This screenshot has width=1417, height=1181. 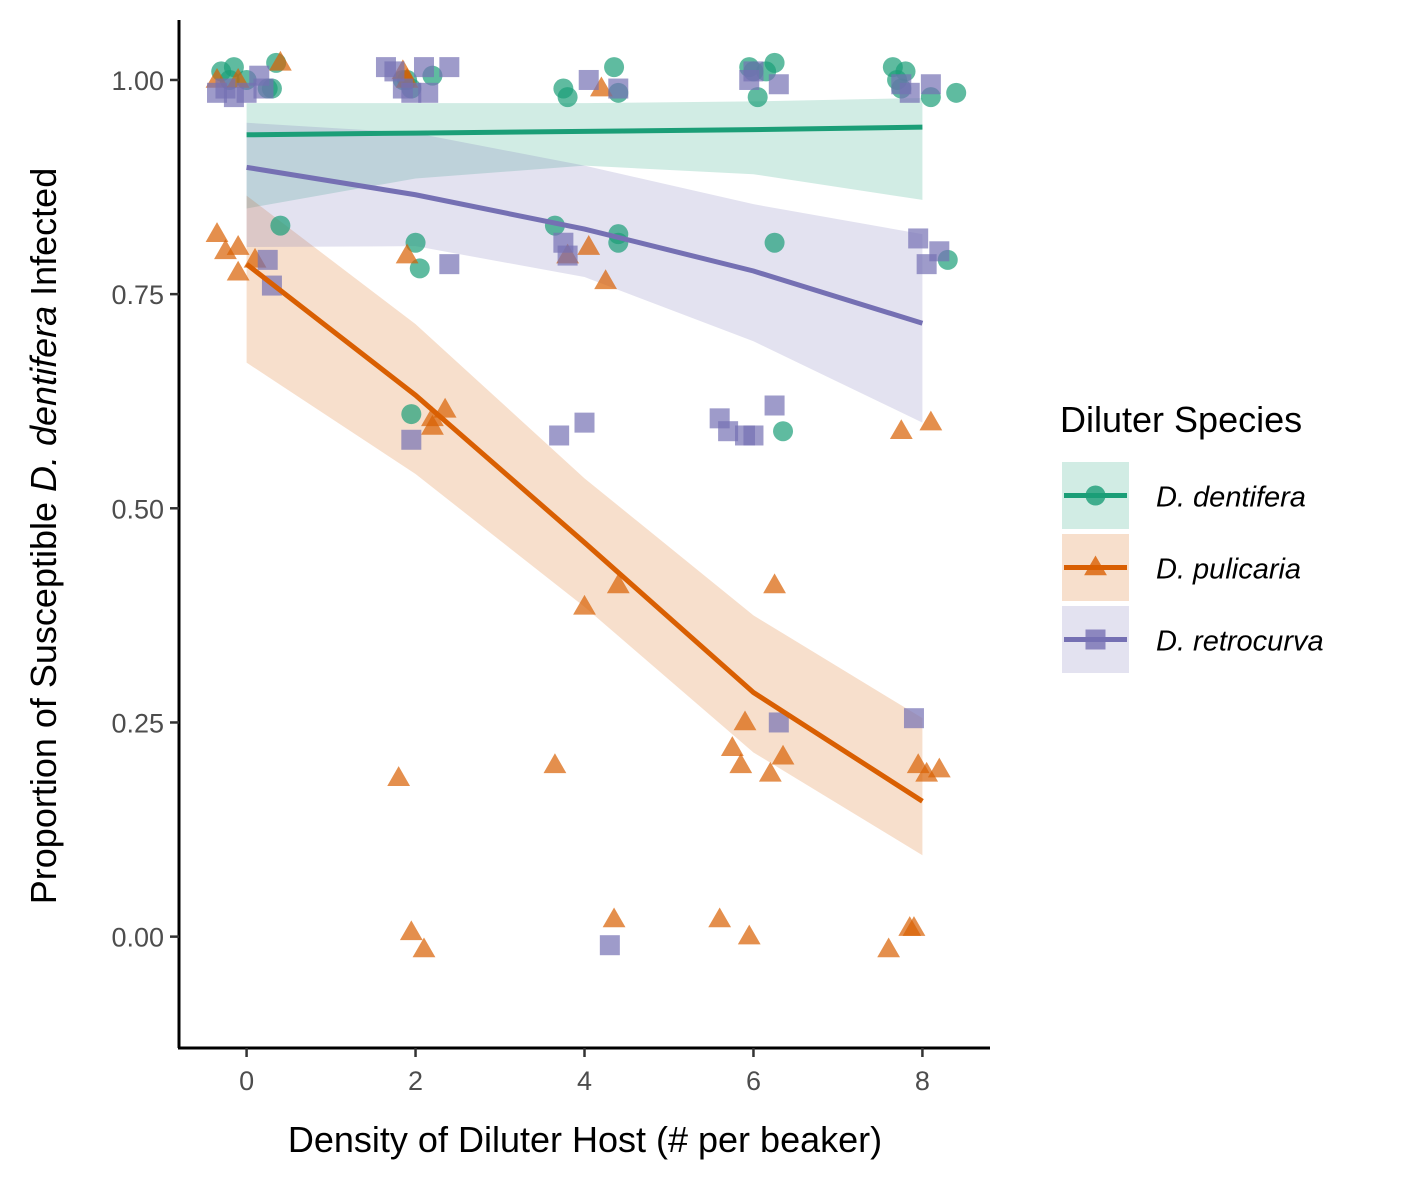 I want to click on legend-label-d-dentifera: D. dentifera, so click(x=1231, y=498).